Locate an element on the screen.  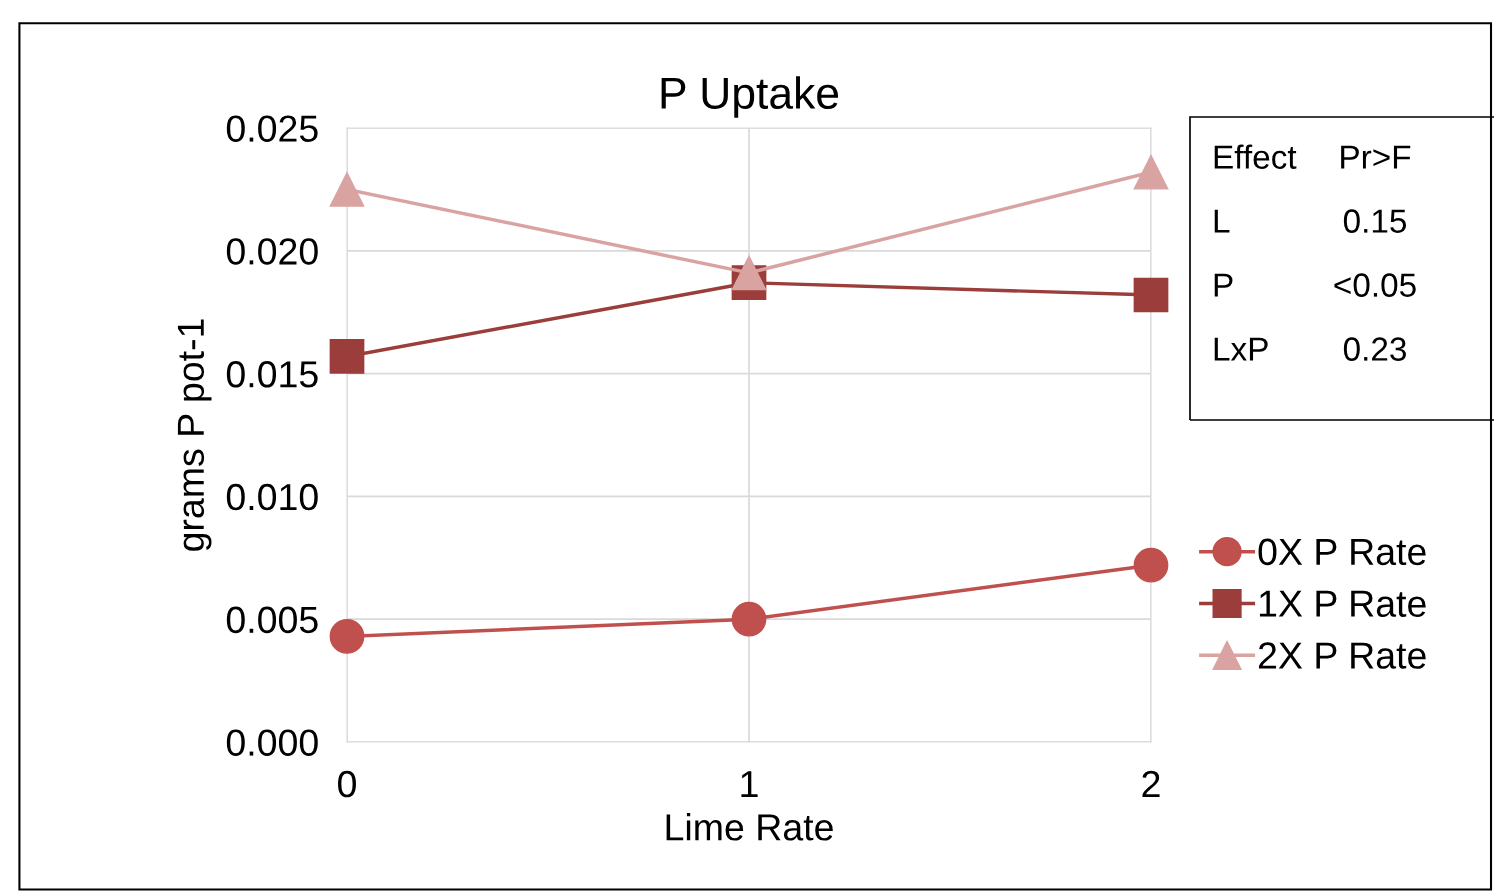
legend-label: 2X P Rate is located at coordinates (1342, 655).